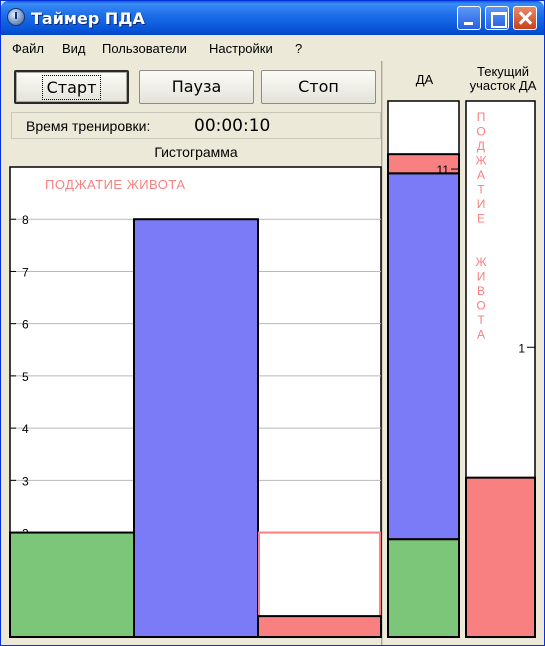  Describe the element at coordinates (144, 48) in the screenshot. I see `menu-users: Пользователи` at that location.